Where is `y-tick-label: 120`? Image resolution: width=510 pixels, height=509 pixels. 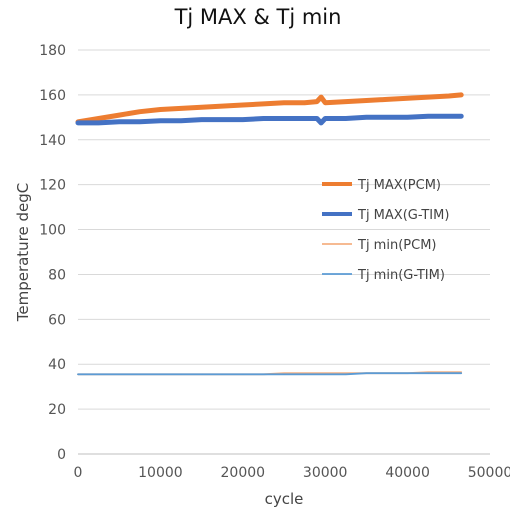
y-tick-label: 120 is located at coordinates (52, 186).